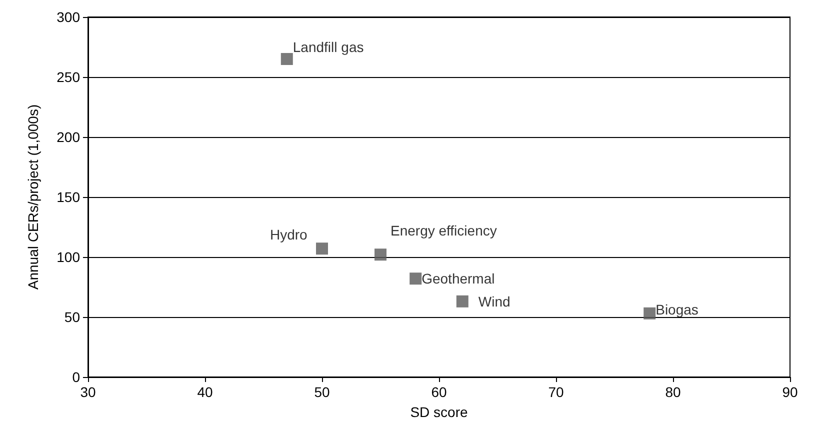 Image resolution: width=825 pixels, height=442 pixels. Describe the element at coordinates (205, 392) in the screenshot. I see `x-tick-label: 40` at that location.